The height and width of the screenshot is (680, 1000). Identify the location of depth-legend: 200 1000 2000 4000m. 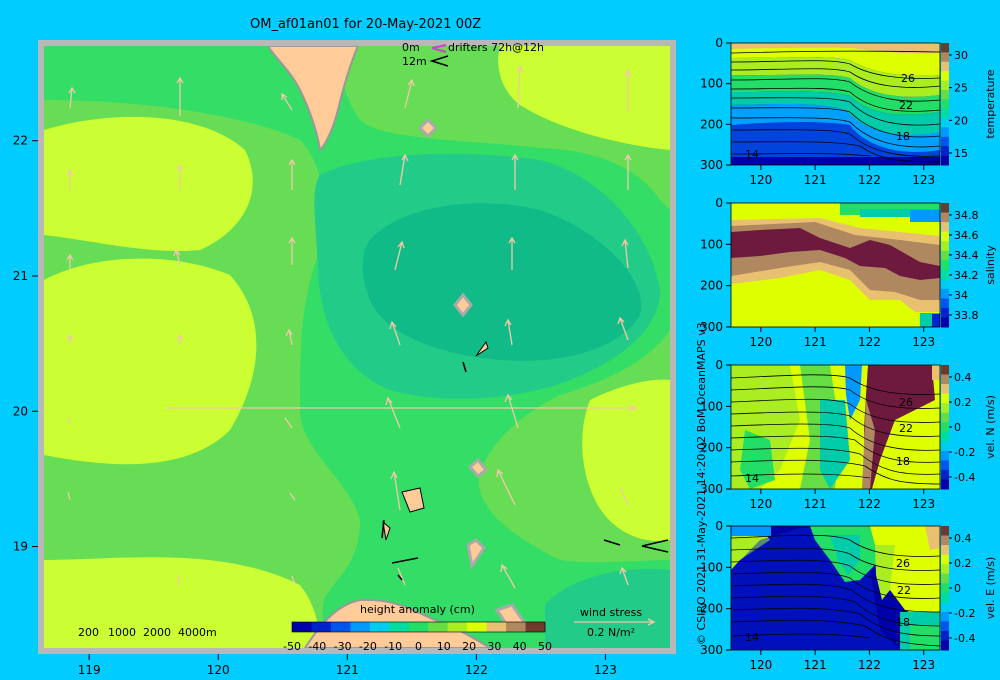
(147, 632).